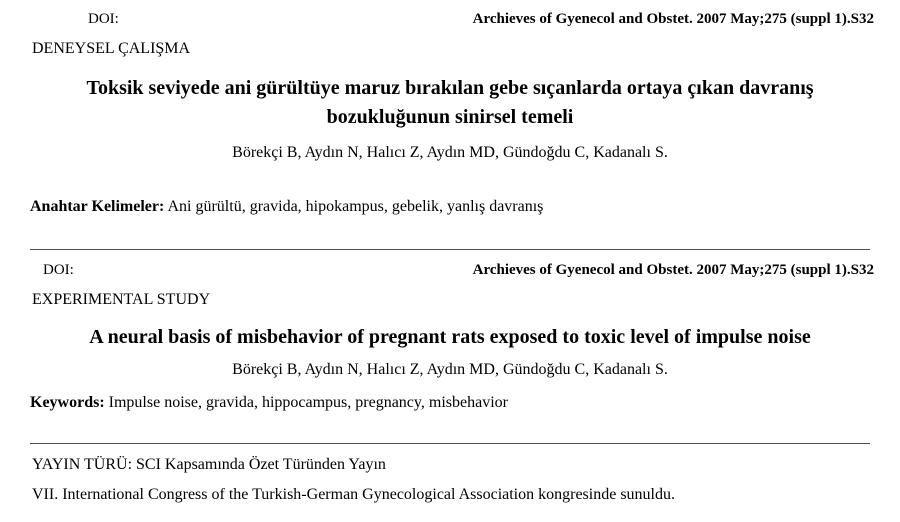 The width and height of the screenshot is (900, 522). Describe the element at coordinates (450, 117) in the screenshot. I see `title-line: bozukluğunun sinirsel temeli` at that location.